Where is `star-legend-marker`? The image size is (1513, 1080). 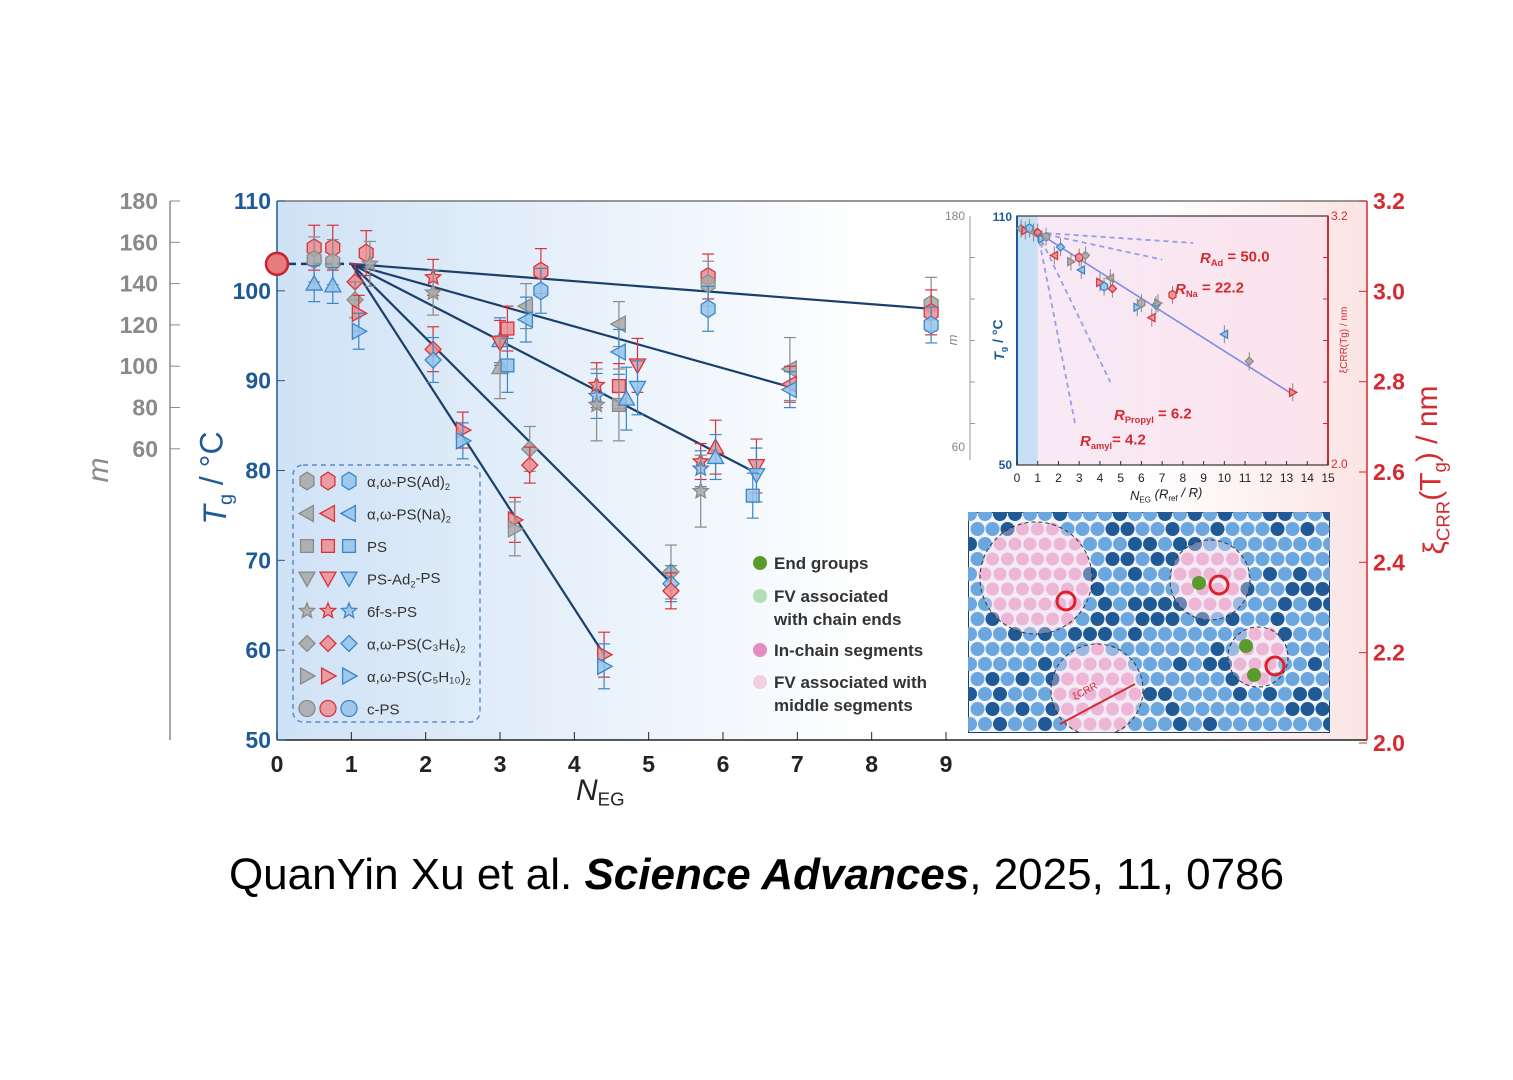 star-legend-marker is located at coordinates (349, 610).